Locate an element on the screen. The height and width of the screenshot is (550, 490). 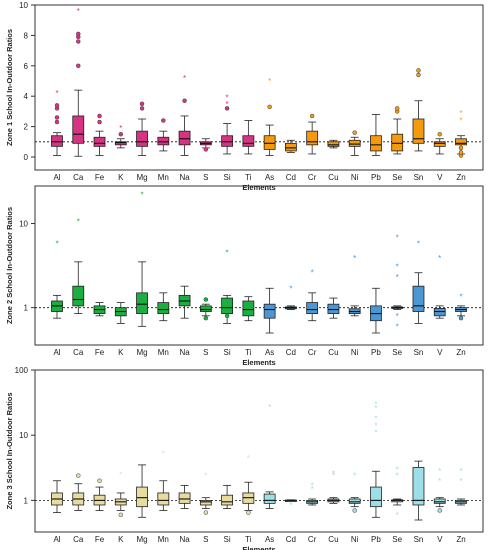
box-al: * is located at coordinates (57, 279).